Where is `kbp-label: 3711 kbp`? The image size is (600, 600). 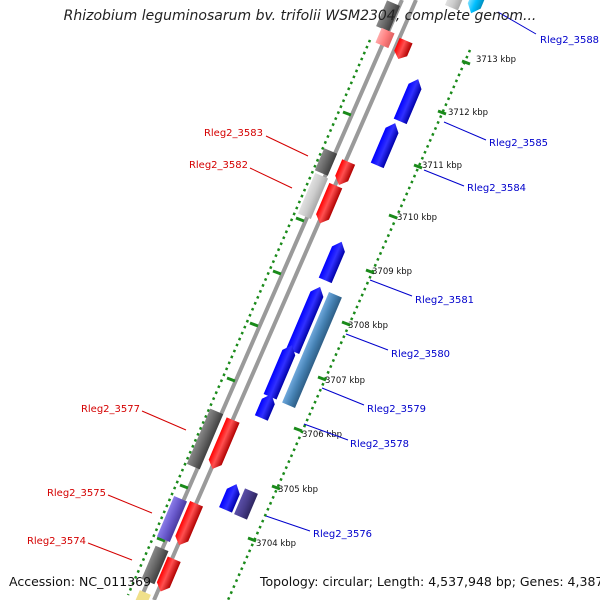 kbp-label: 3711 kbp is located at coordinates (442, 166).